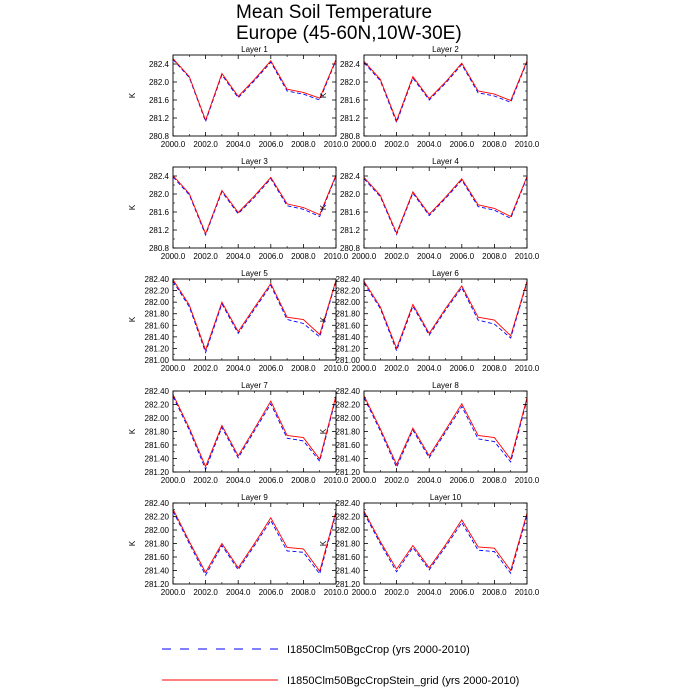 Image resolution: width=700 pixels, height=700 pixels. What do you see at coordinates (348, 530) in the screenshot?
I see `y-tick-label: 282.00` at bounding box center [348, 530].